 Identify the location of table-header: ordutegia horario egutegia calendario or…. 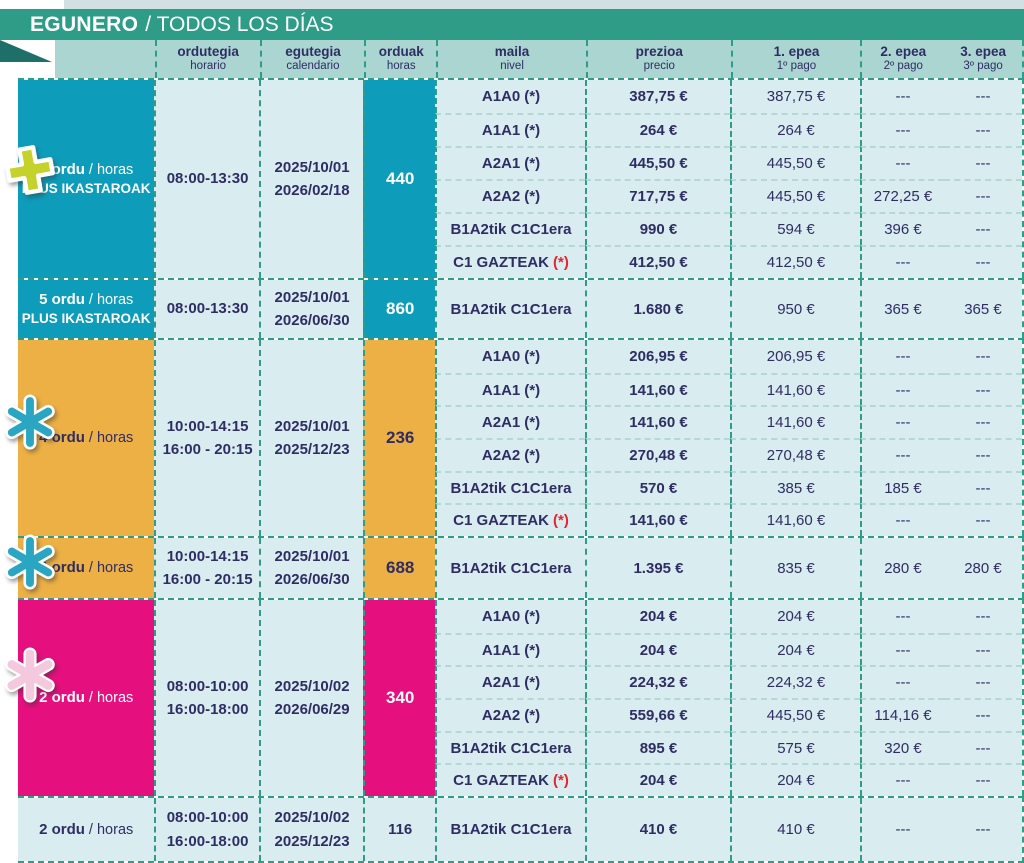
(539, 59).